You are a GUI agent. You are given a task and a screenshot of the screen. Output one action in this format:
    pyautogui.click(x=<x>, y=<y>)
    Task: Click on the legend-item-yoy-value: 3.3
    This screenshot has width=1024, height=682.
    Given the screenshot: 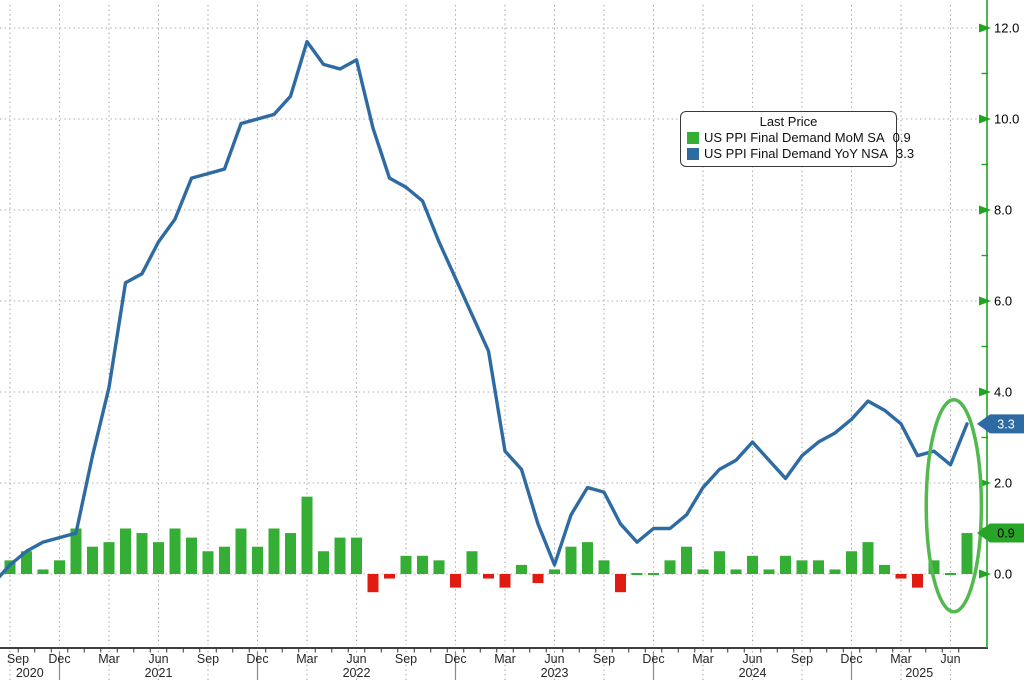 What is the action you would take?
    pyautogui.click(x=905, y=153)
    